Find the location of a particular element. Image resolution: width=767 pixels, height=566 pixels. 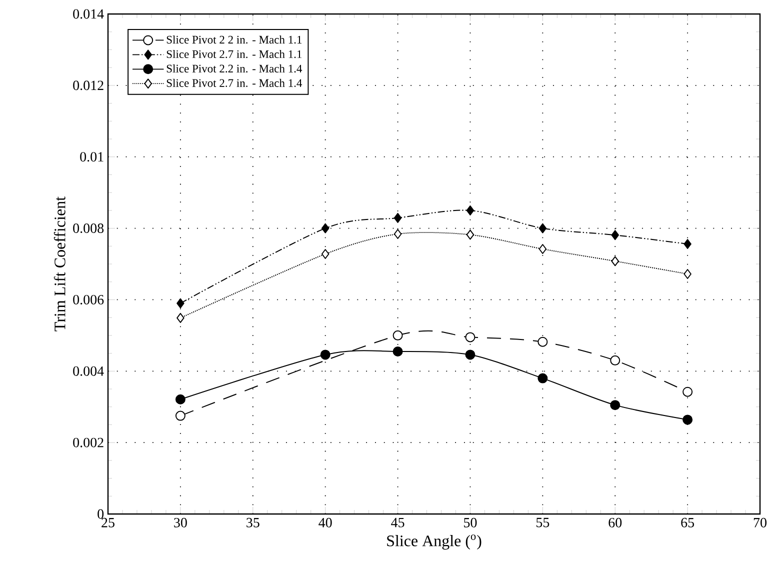

x-tick-label: 35 is located at coordinates (253, 523).